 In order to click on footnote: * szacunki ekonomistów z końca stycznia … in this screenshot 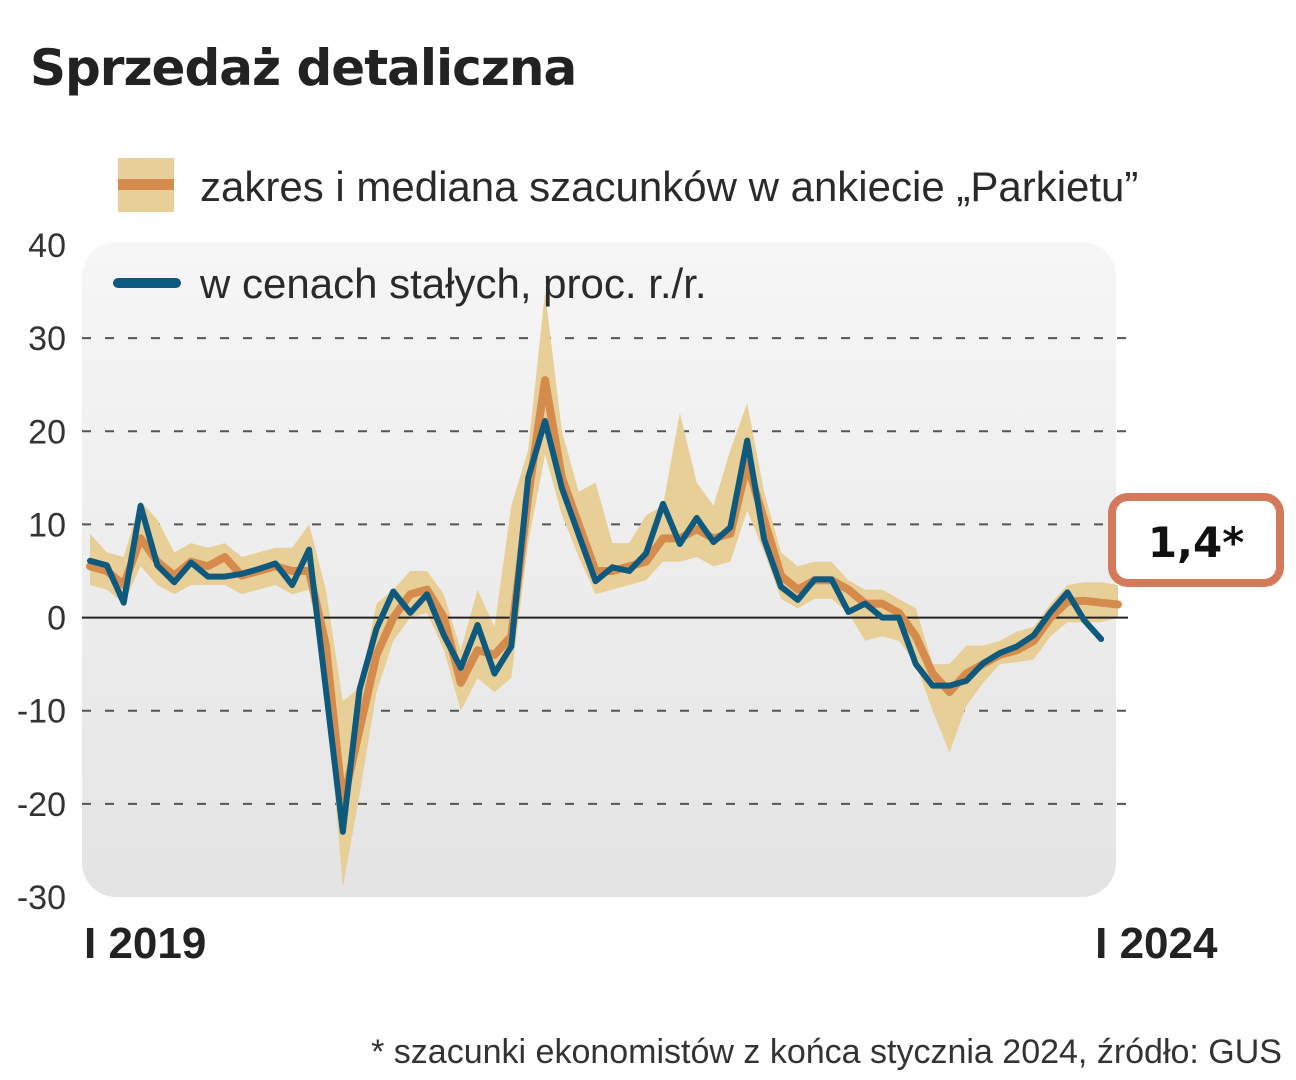, I will do `click(826, 1052)`.